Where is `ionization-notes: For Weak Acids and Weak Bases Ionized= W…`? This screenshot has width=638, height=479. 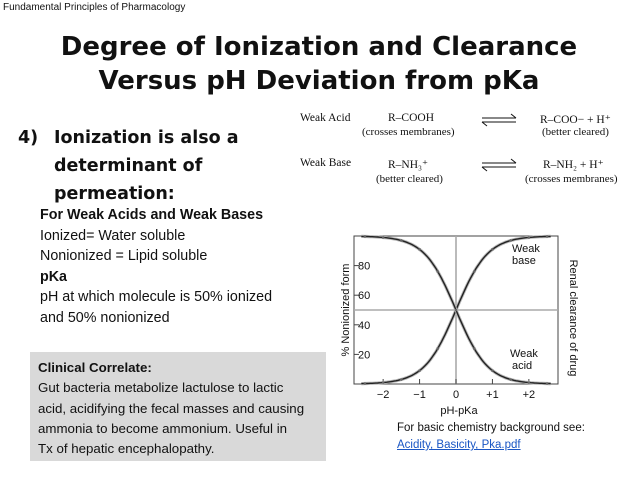 ionization-notes: For Weak Acids and Weak Bases Ionized= W… is located at coordinates (156, 266).